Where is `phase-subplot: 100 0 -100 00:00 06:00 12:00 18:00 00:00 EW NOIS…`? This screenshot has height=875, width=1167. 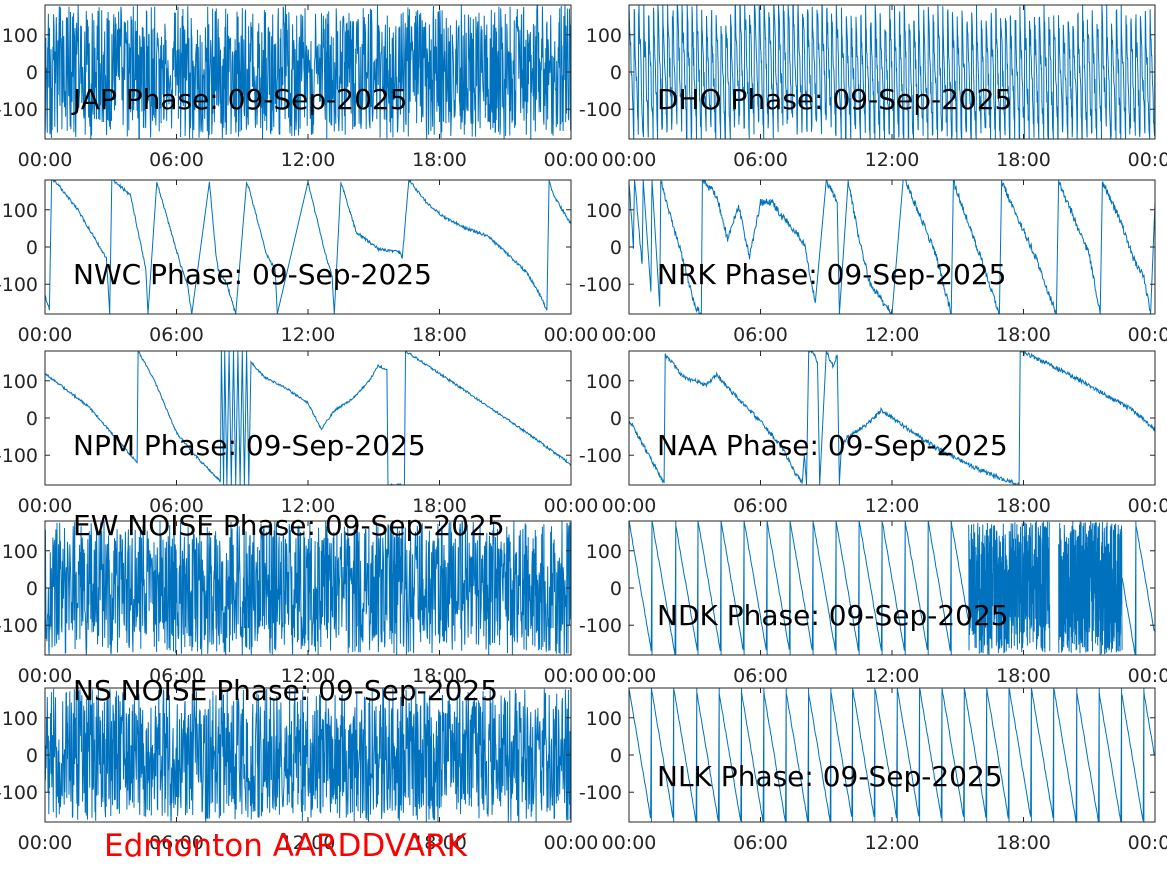 phase-subplot: 100 0 -100 00:00 06:00 12:00 18:00 00:00 EW NOIS… is located at coordinates (299, 598).